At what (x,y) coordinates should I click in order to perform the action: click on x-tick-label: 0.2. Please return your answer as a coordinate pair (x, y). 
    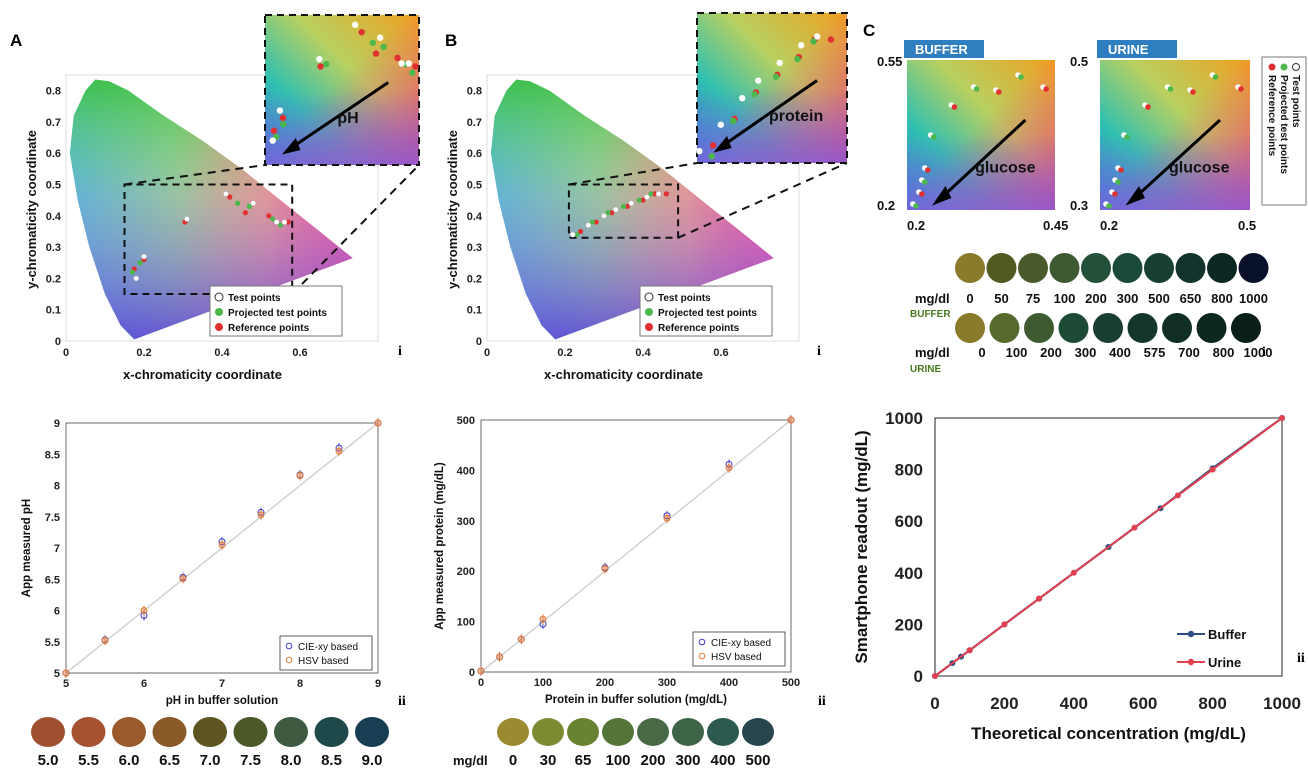
    Looking at the image, I should click on (564, 353).